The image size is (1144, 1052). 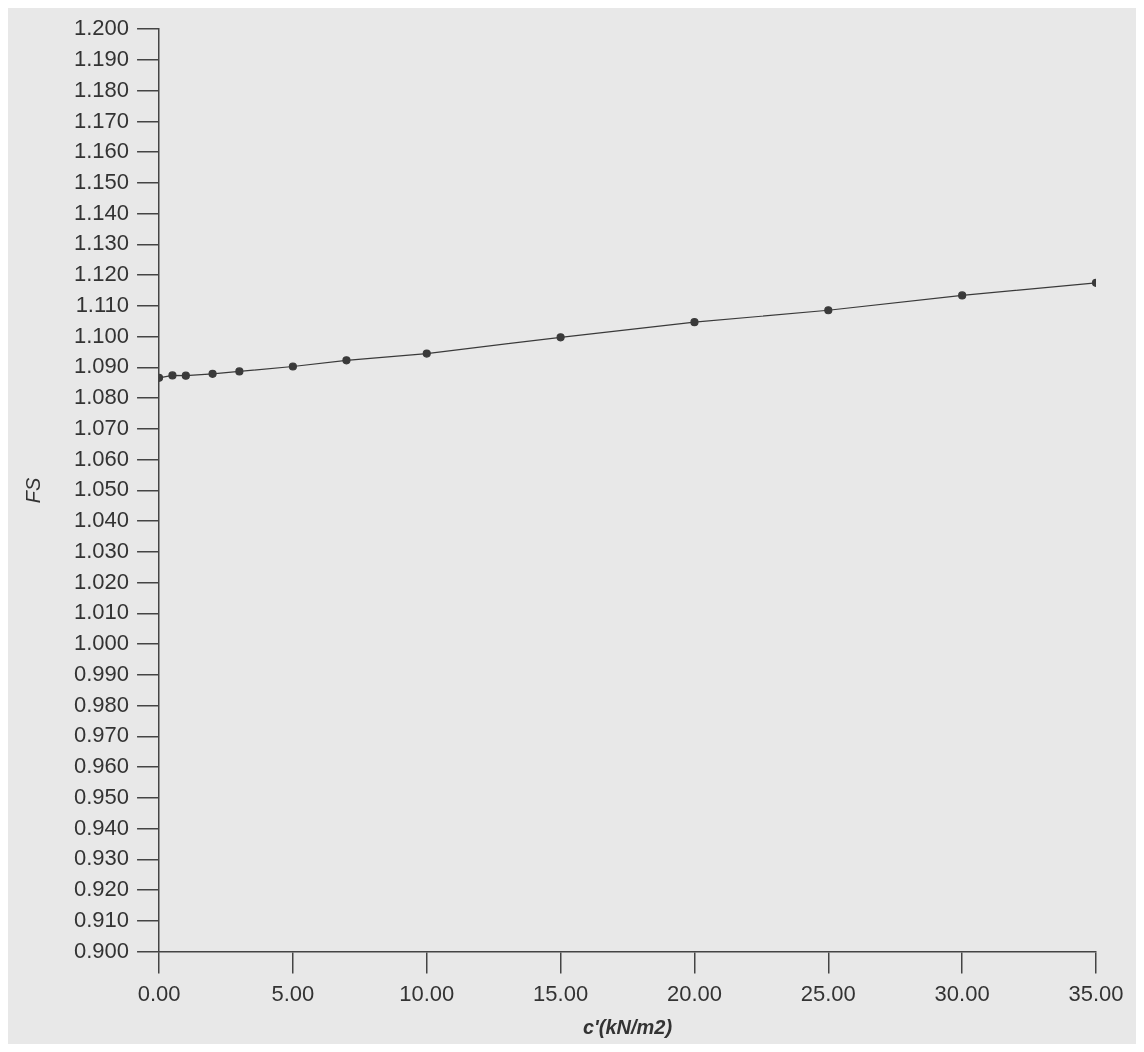 What do you see at coordinates (102, 304) in the screenshot?
I see `y-tick-label: 1.110` at bounding box center [102, 304].